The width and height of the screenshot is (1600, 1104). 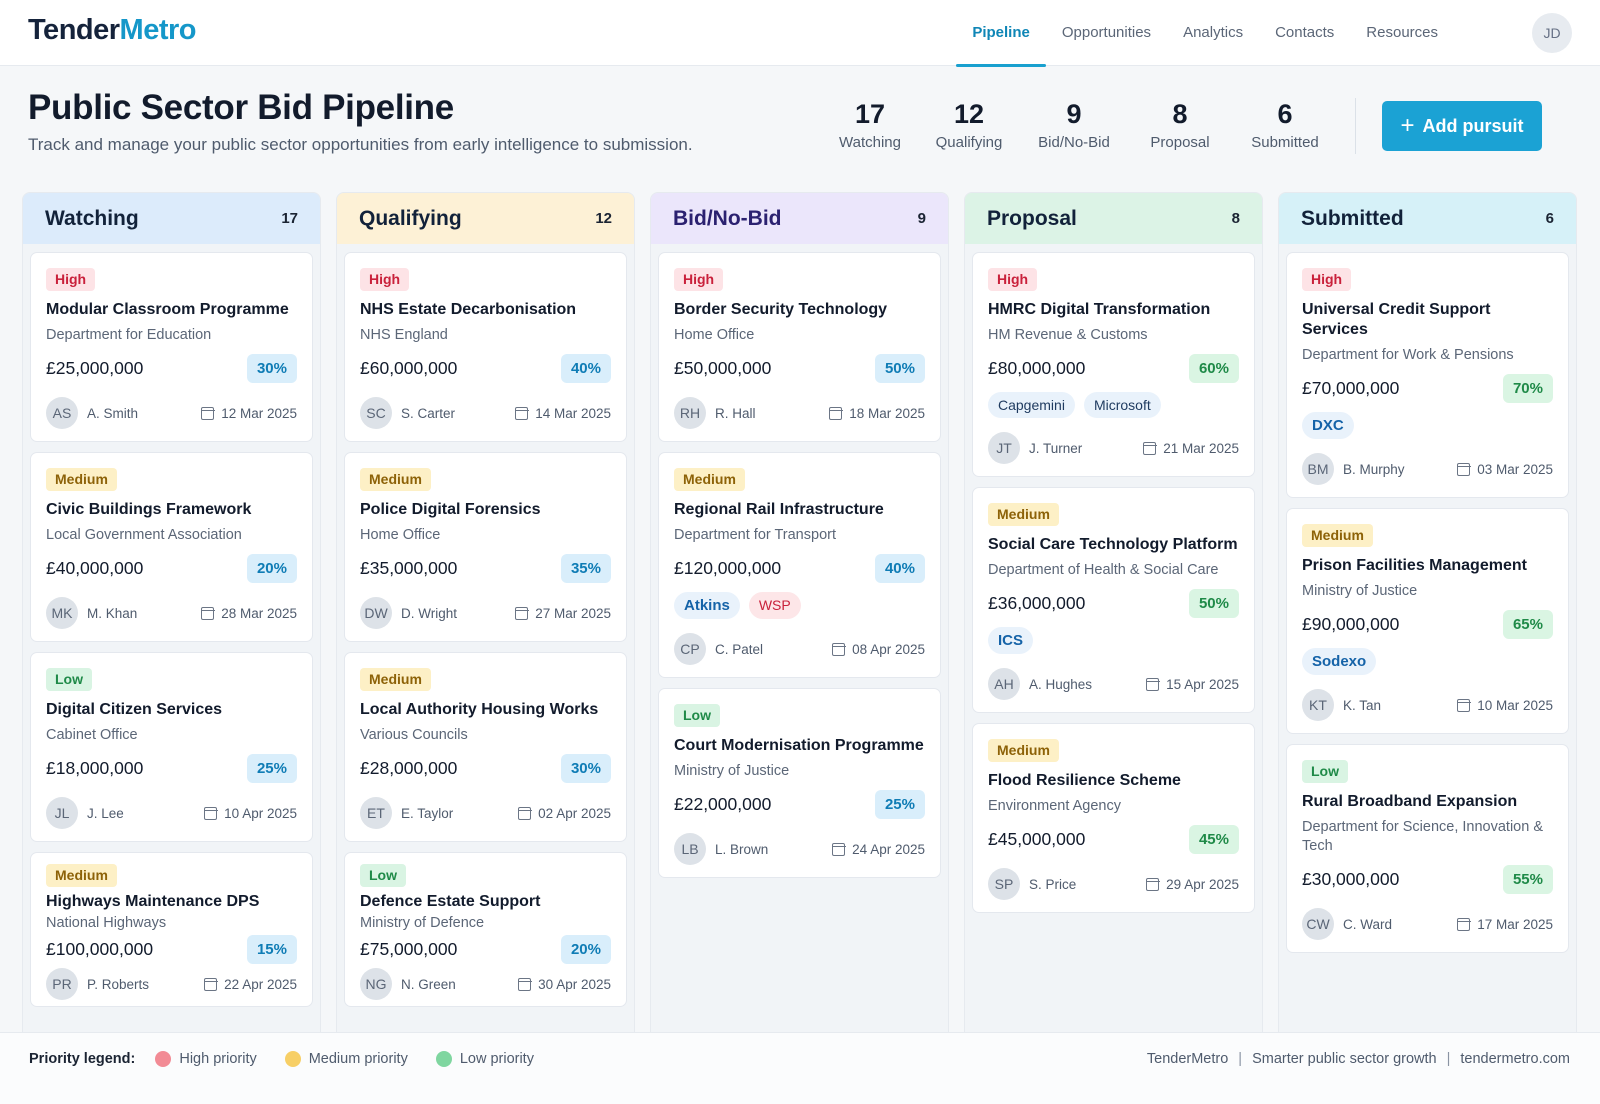 What do you see at coordinates (779, 509) in the screenshot?
I see `opportunity-title: Regional Rail Infrastructure` at bounding box center [779, 509].